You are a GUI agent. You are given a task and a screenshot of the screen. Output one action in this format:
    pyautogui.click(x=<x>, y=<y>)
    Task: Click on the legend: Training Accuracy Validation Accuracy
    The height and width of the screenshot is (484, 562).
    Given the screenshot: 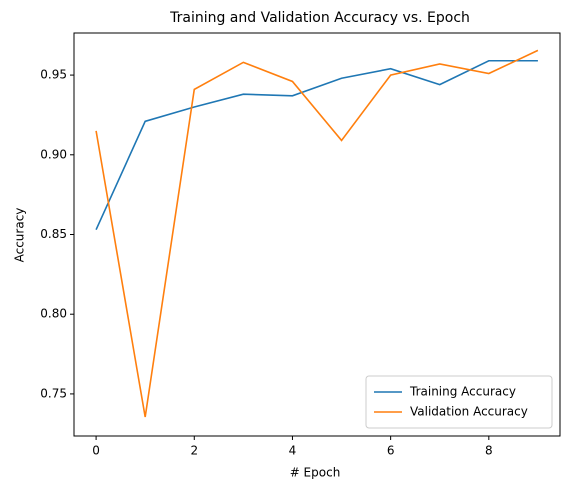 What is the action you would take?
    pyautogui.click(x=459, y=402)
    